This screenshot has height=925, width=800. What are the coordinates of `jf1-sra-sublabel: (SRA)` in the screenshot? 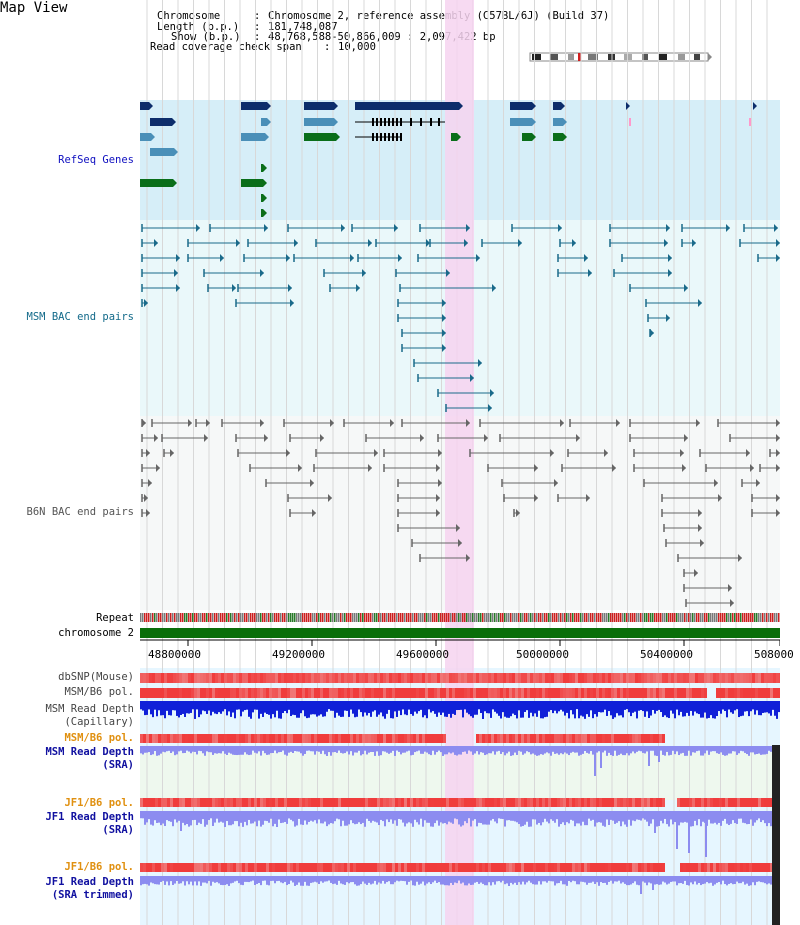 It's located at (118, 830).